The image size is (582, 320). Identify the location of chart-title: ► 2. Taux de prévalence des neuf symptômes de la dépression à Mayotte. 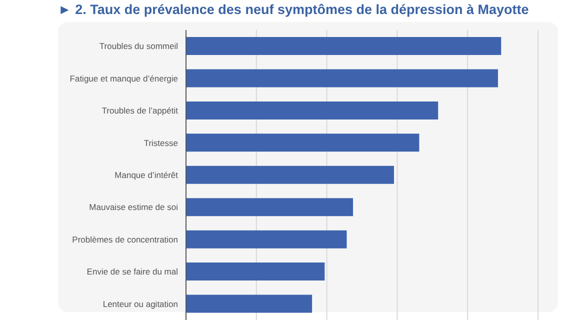
(293, 10).